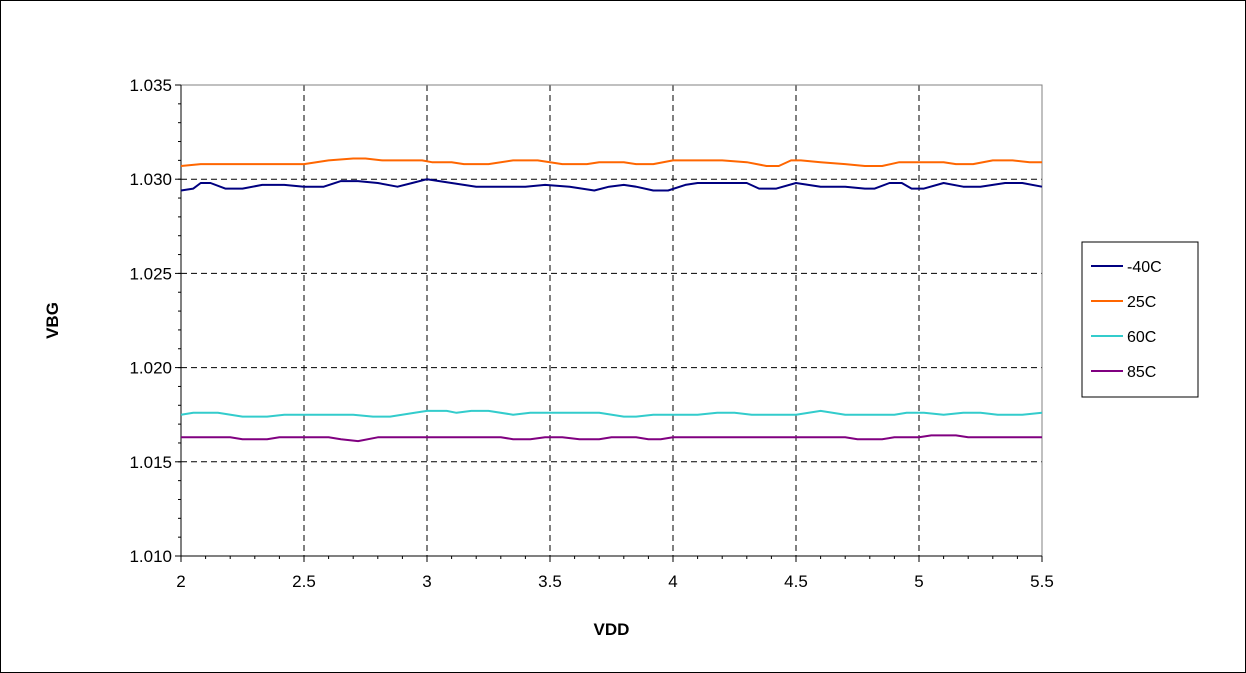 This screenshot has width=1246, height=673. I want to click on x-axis-title: VDD, so click(612, 629).